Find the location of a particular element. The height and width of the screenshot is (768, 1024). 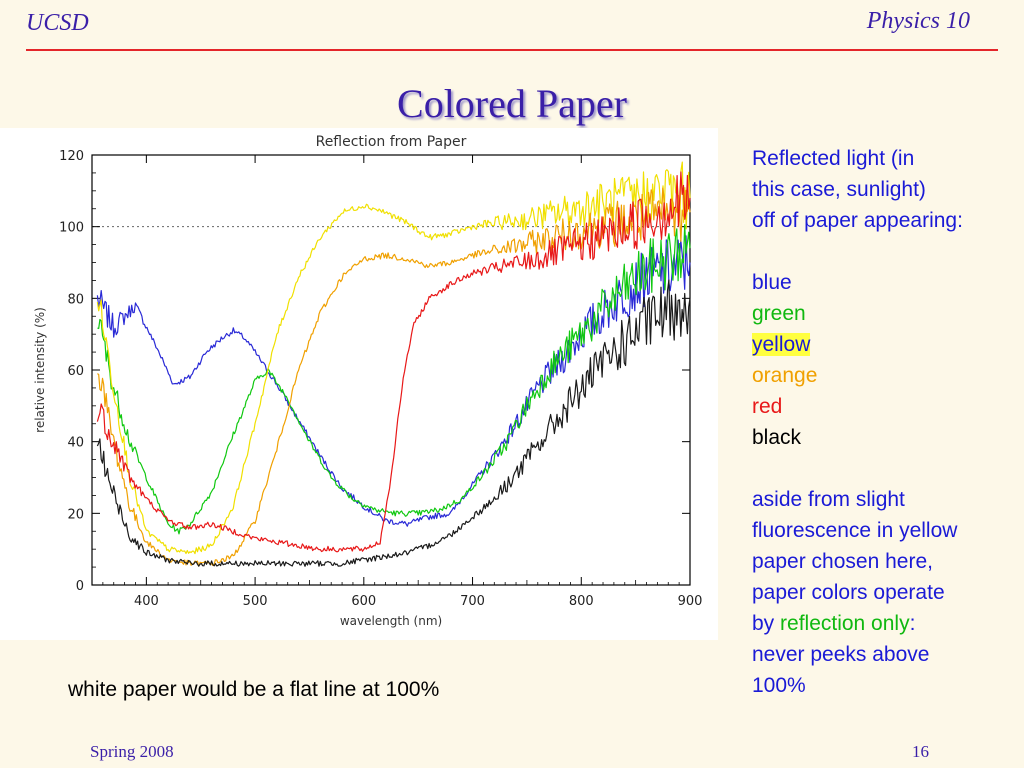

intro-line-1: Reflected light (in is located at coordinates (833, 158).